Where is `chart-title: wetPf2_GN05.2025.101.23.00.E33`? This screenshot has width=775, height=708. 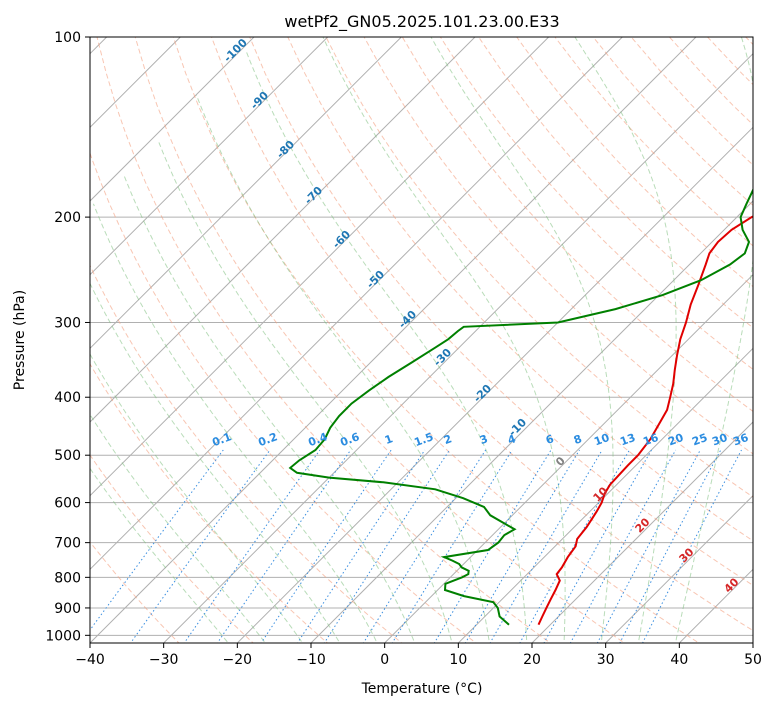
chart-title: wetPf2_GN05.2025.101.23.00.E33 is located at coordinates (421, 22).